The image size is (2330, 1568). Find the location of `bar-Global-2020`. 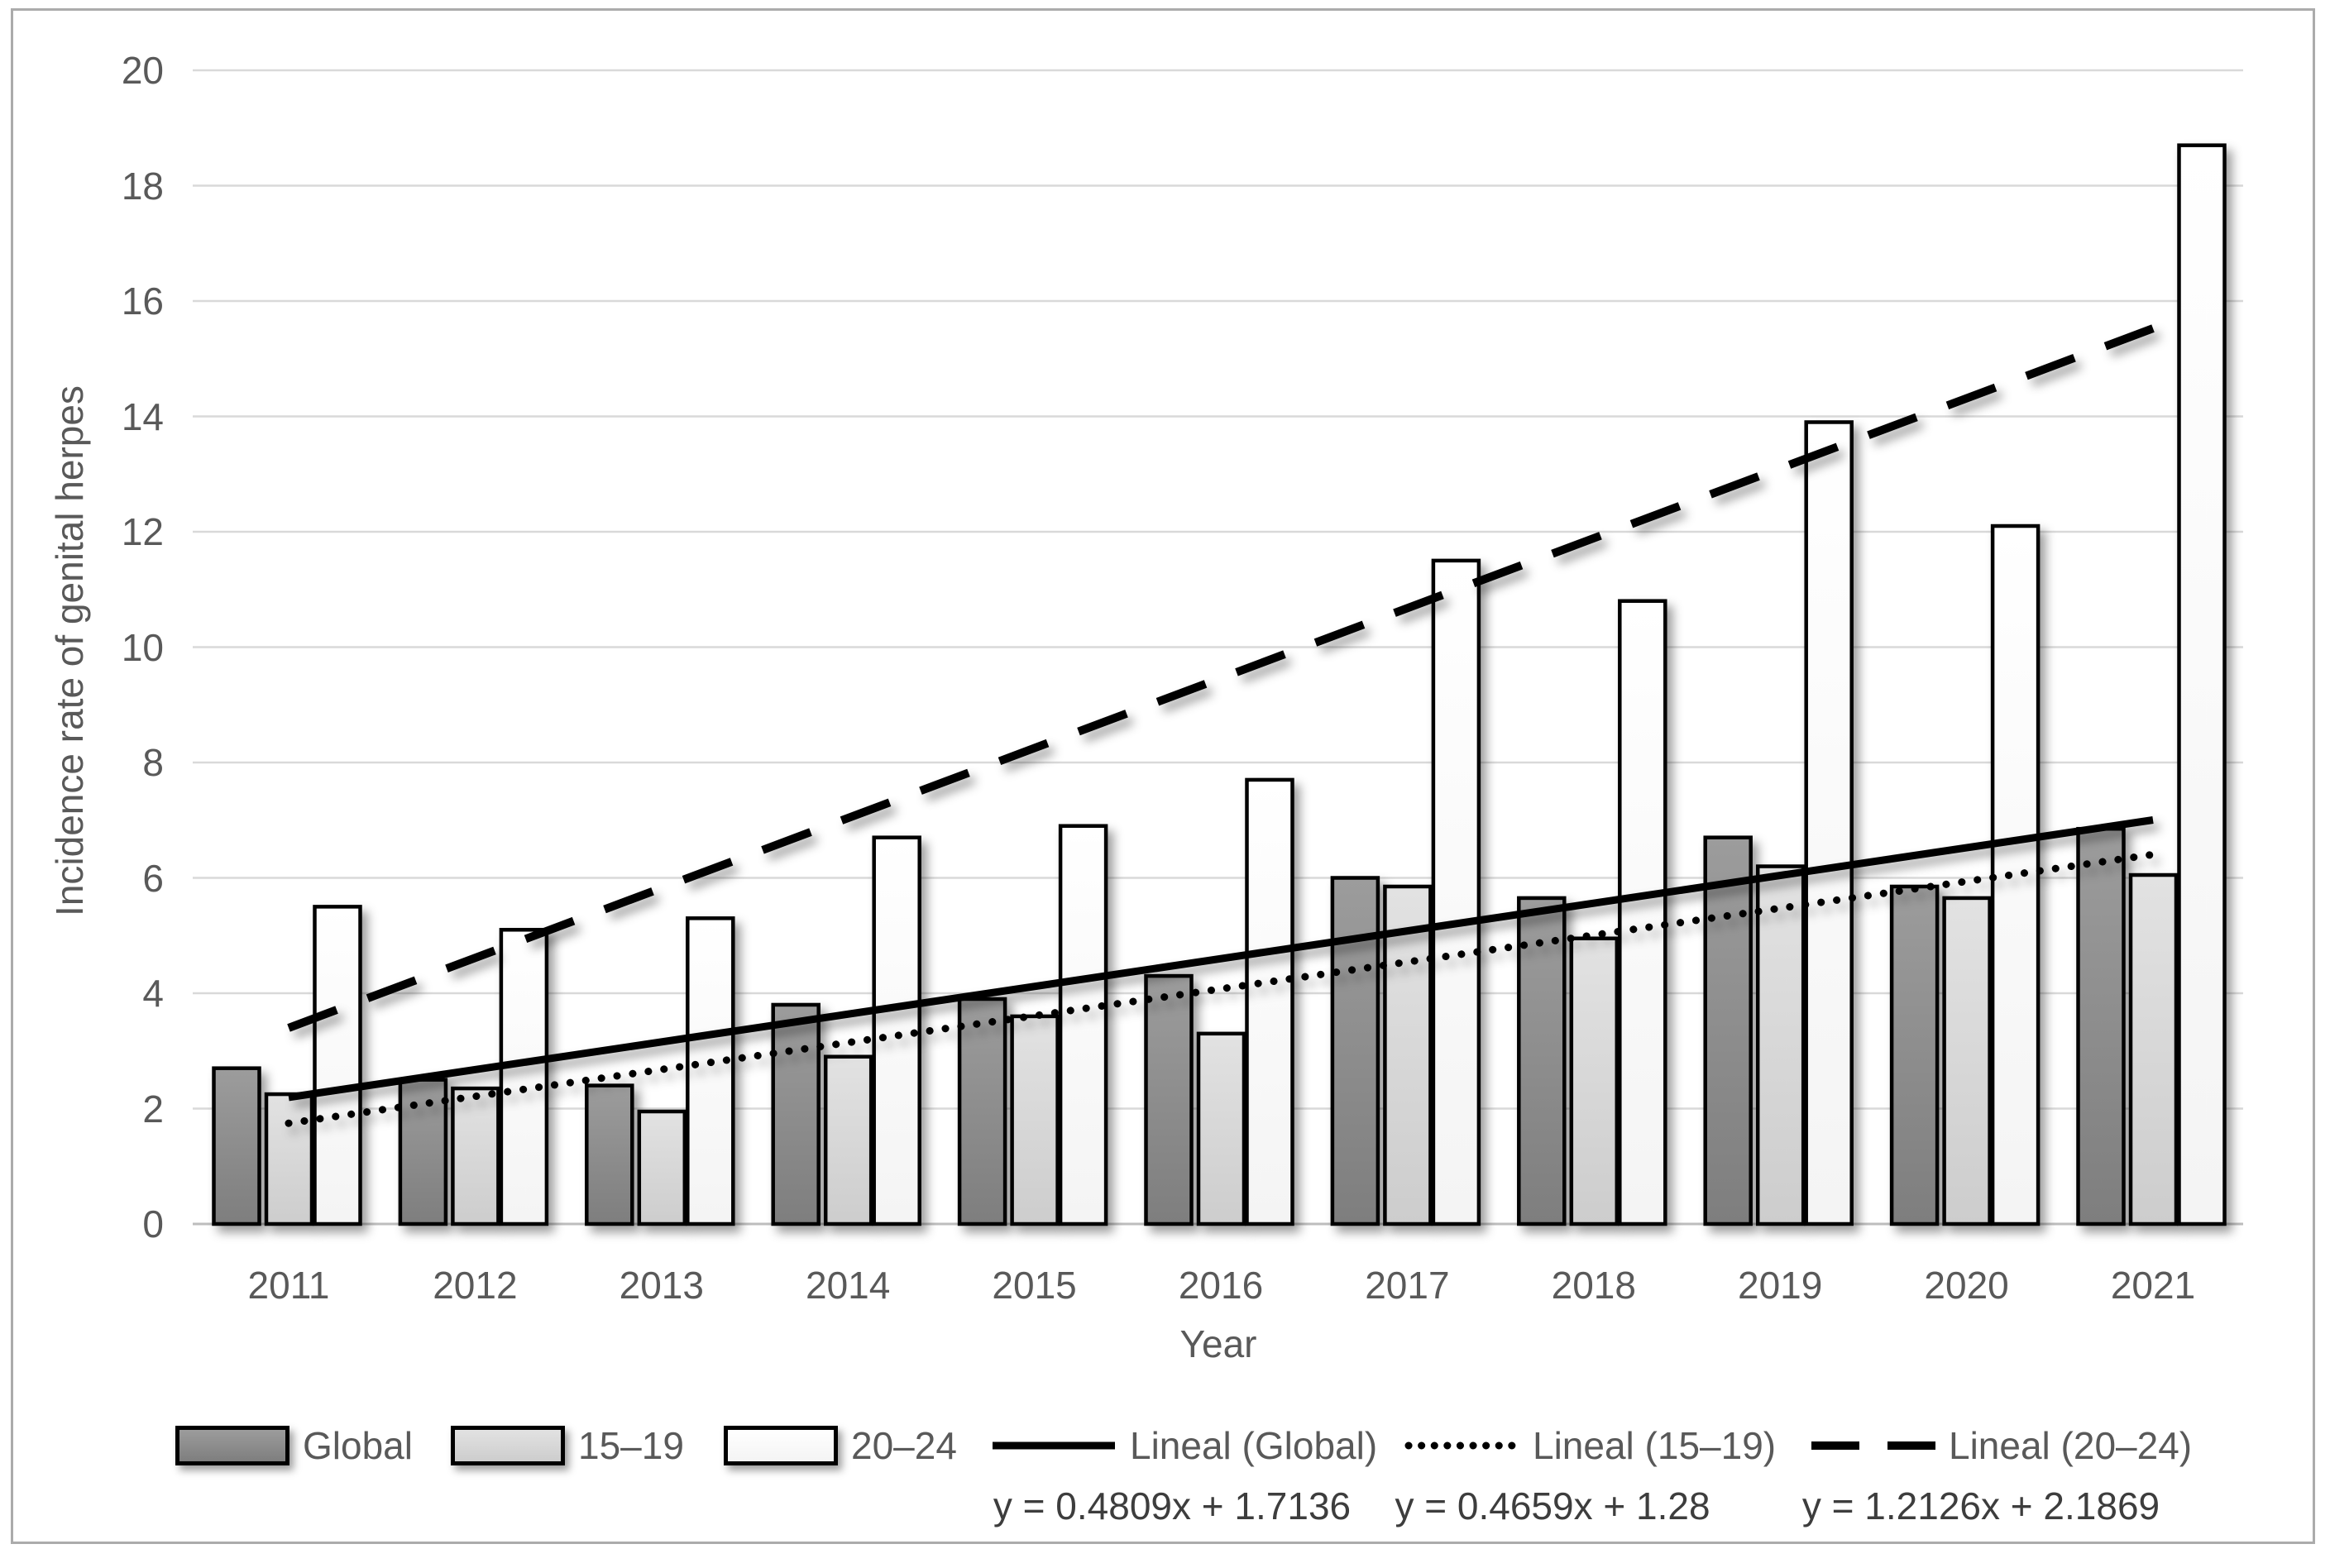

bar-Global-2020 is located at coordinates (1914, 1055).